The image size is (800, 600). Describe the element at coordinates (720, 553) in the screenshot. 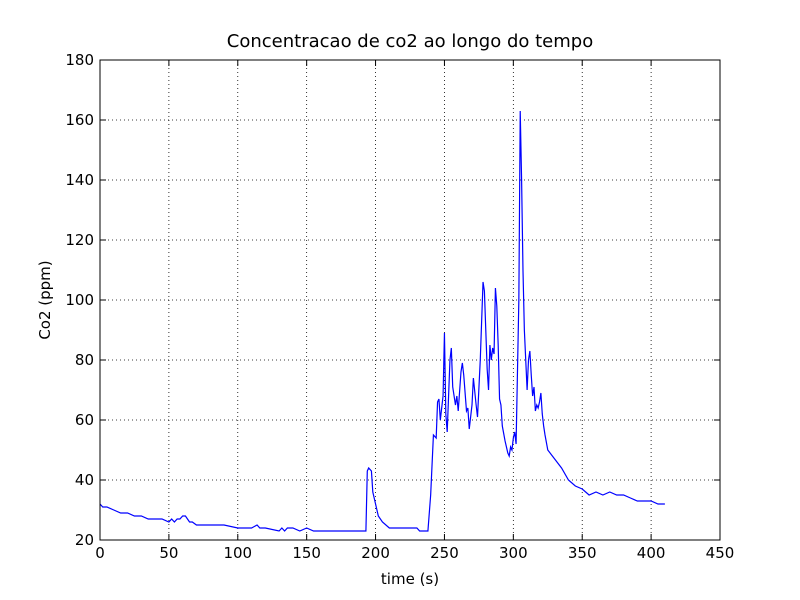

I see `x-tick-label: 450` at that location.